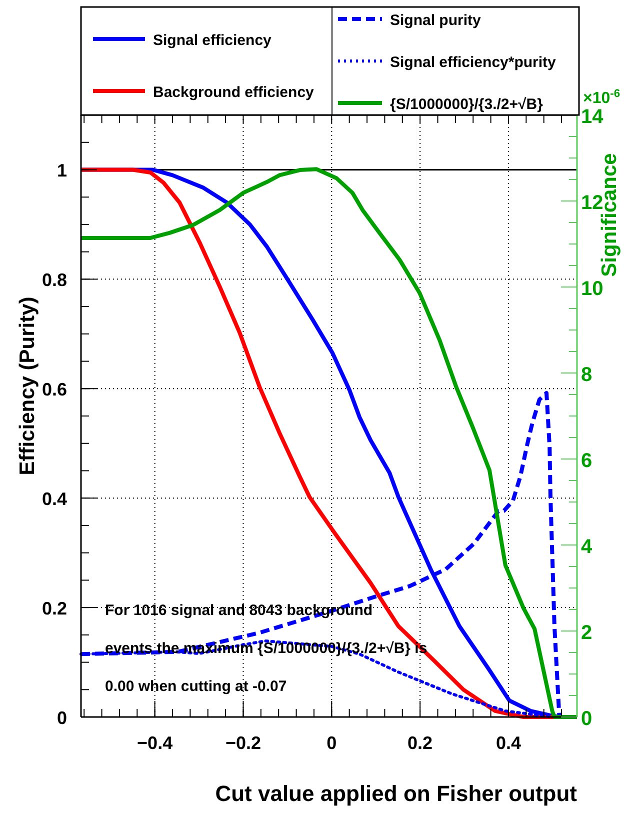 This screenshot has width=624, height=815. What do you see at coordinates (467, 104) in the screenshot?
I see `legend-label: {S/1000000}/{3./2+√B}` at bounding box center [467, 104].